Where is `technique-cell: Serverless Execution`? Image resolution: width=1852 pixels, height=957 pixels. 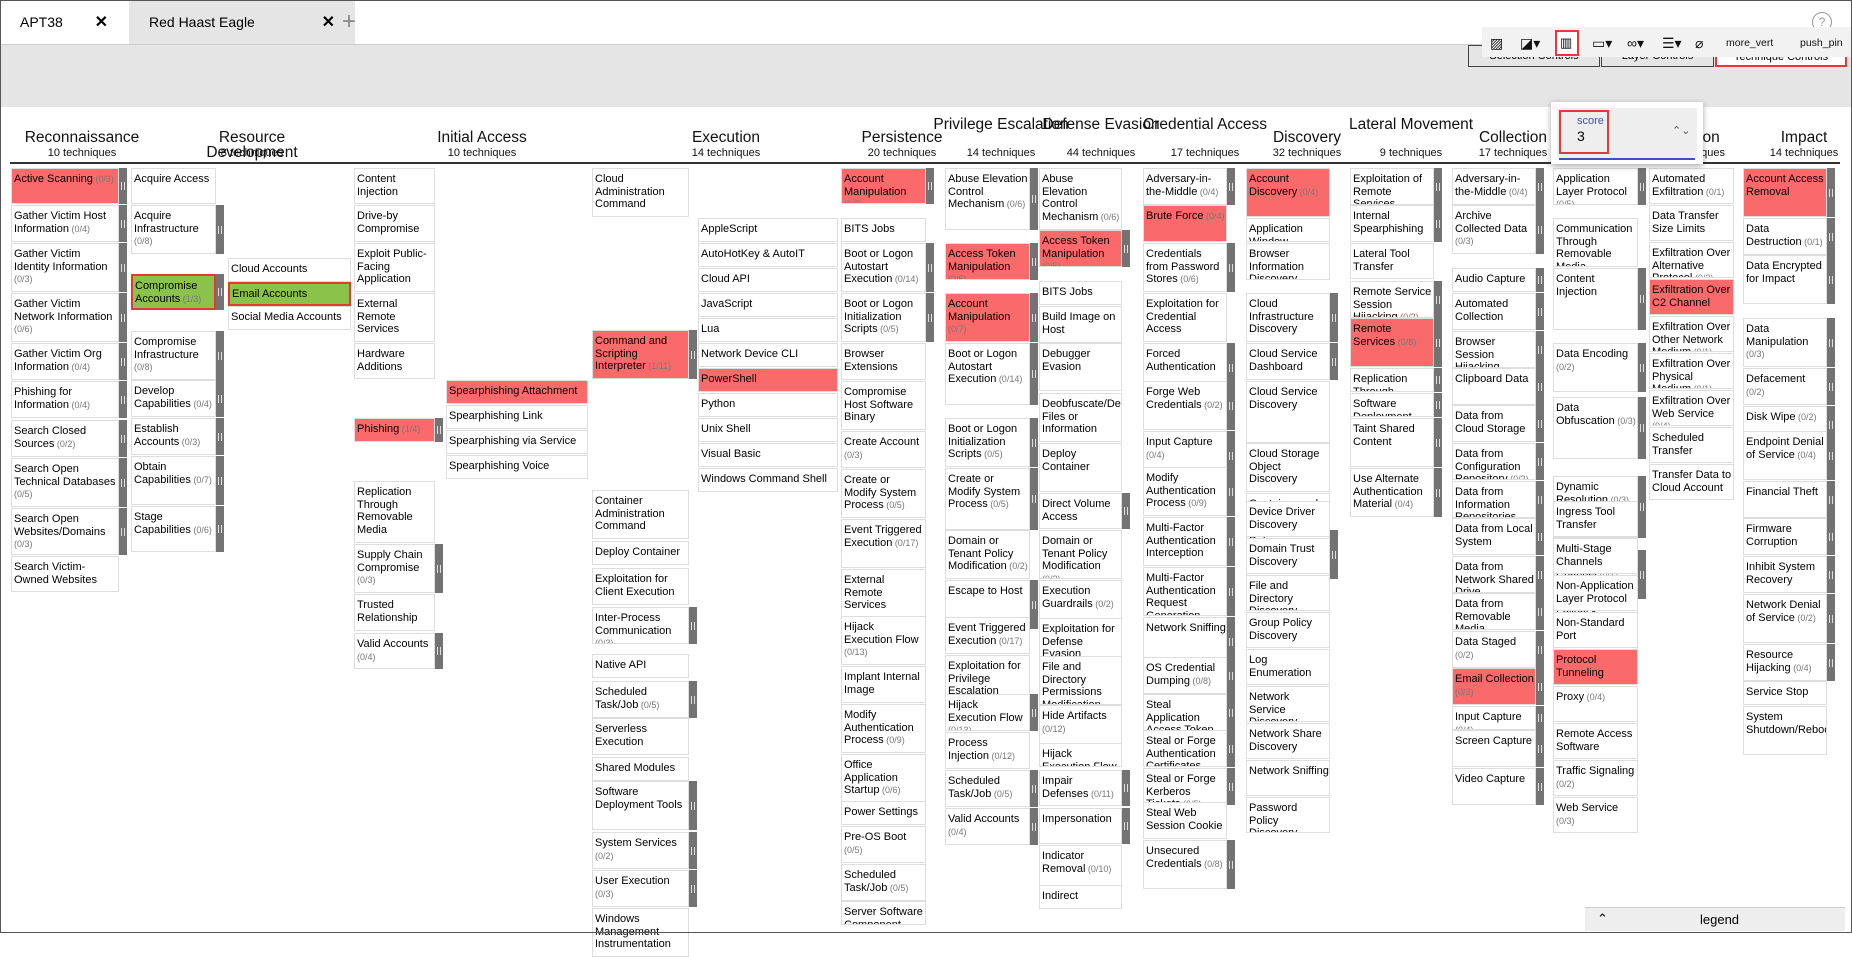
technique-cell: Serverless Execution is located at coordinates (640, 736).